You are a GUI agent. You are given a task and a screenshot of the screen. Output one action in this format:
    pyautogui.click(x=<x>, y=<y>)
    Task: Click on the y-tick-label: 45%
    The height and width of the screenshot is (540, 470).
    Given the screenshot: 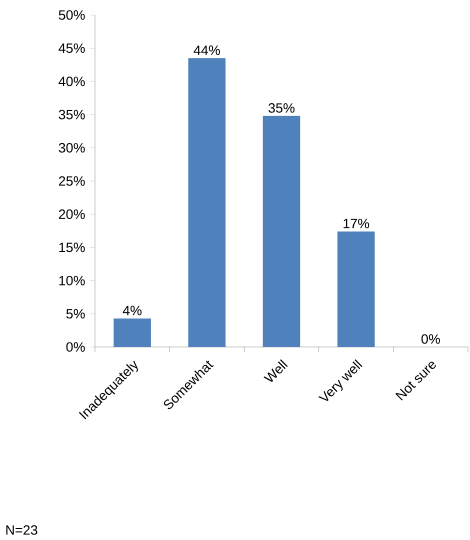 What is the action you would take?
    pyautogui.click(x=71, y=48)
    